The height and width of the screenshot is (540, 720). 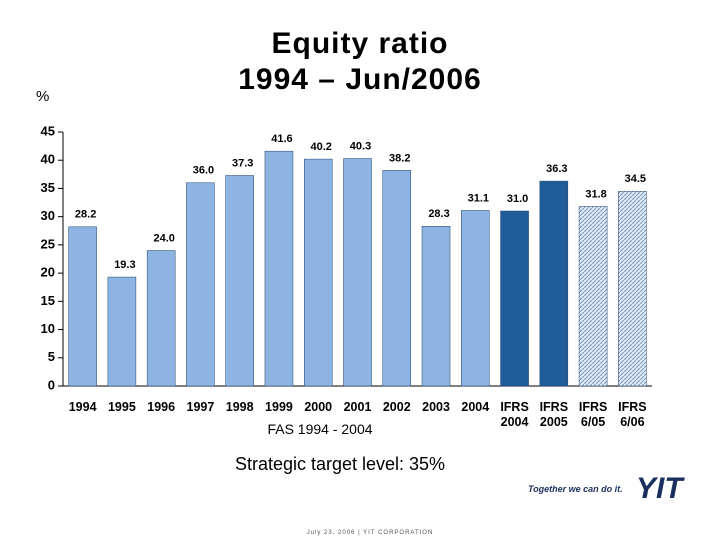 I want to click on y-axis-label: %, so click(x=43, y=96).